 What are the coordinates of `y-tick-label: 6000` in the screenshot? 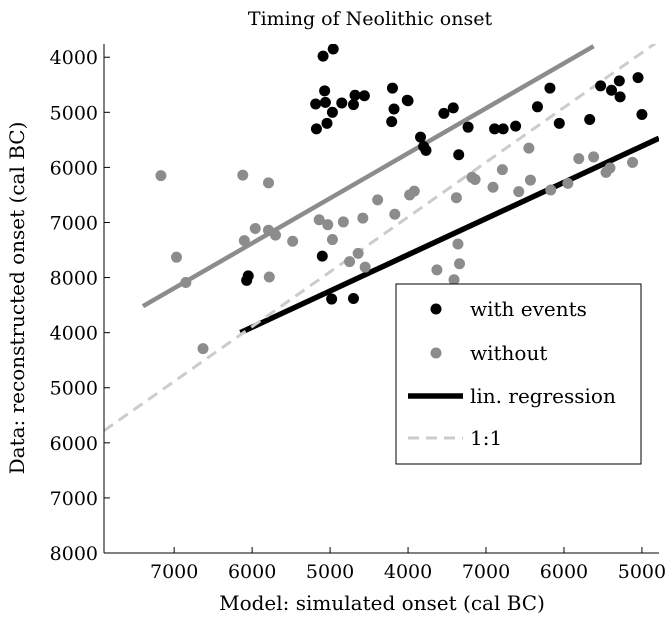 It's located at (74, 444).